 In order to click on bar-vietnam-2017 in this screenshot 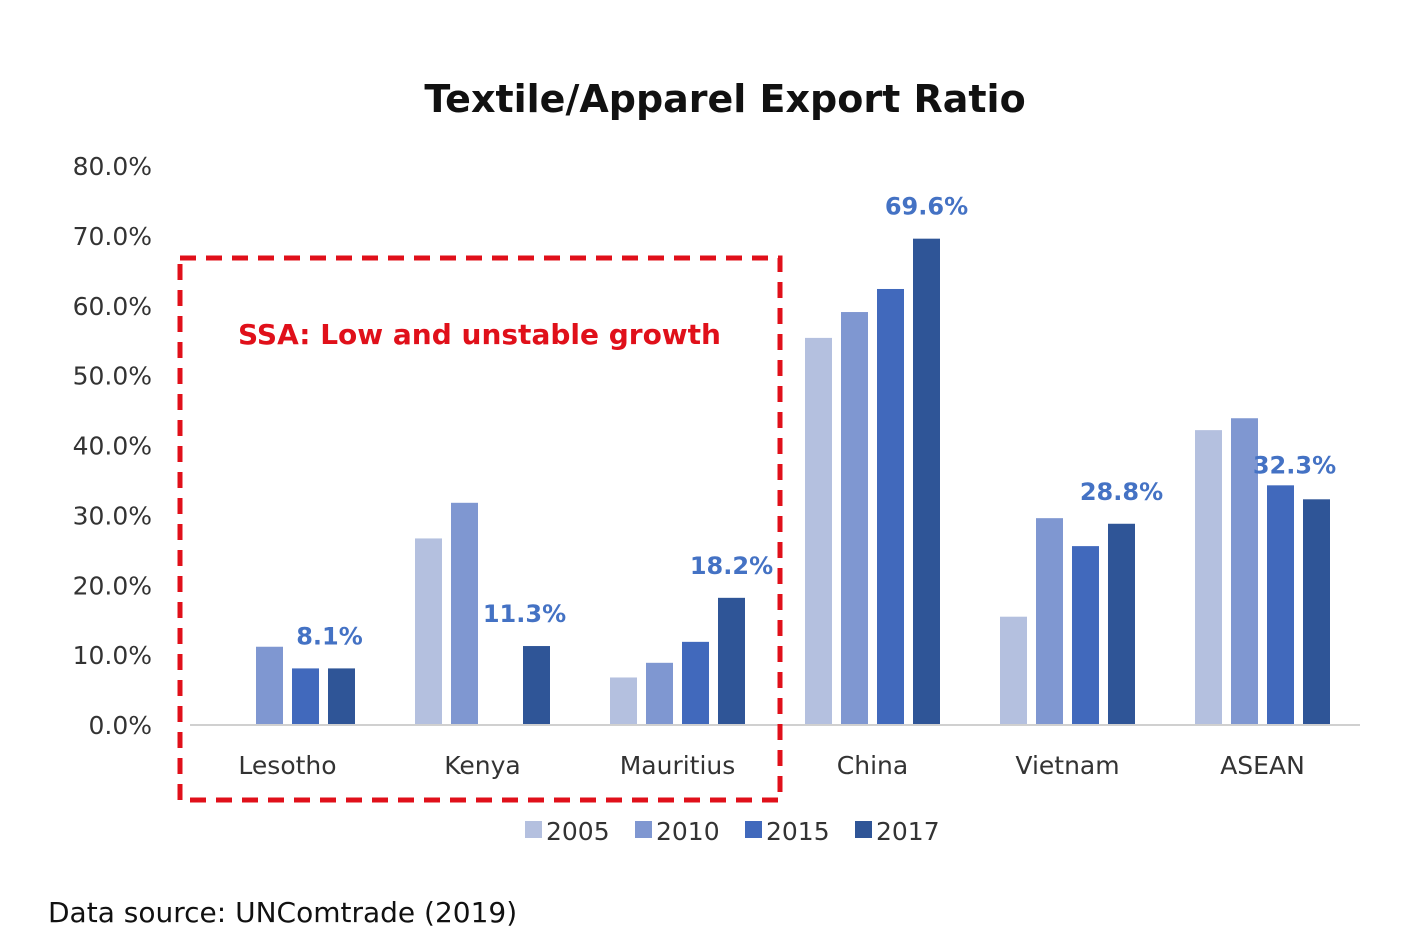, I will do `click(1121, 624)`.